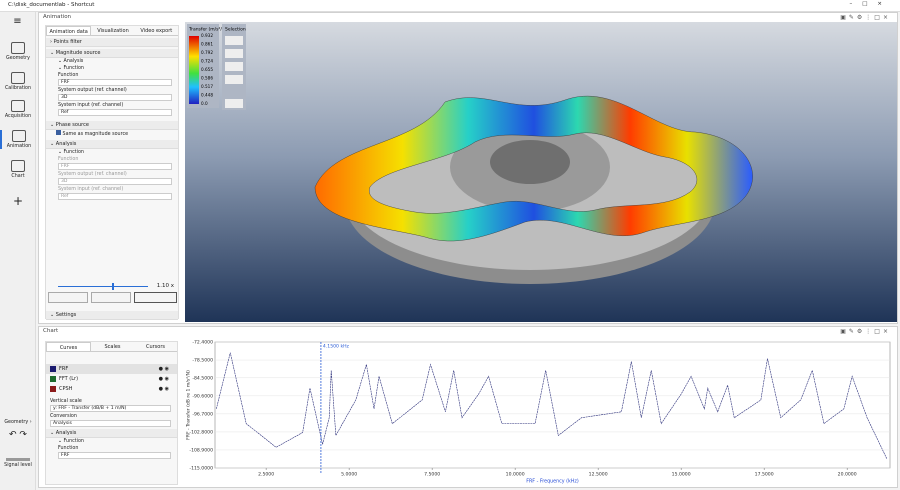 This screenshot has width=900, height=490. What do you see at coordinates (19, 146) in the screenshot?
I see `nav-label: Animation` at bounding box center [19, 146].